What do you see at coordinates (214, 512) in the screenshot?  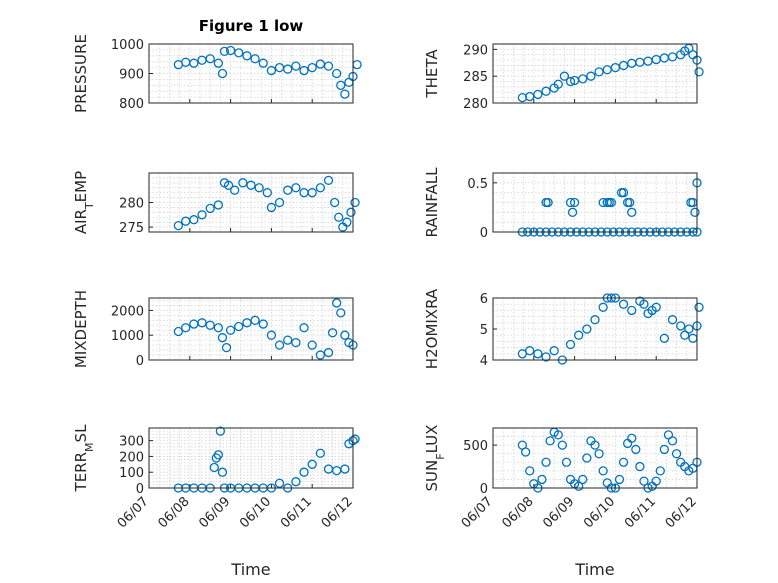 I see `x-tick-label: 06/09` at bounding box center [214, 512].